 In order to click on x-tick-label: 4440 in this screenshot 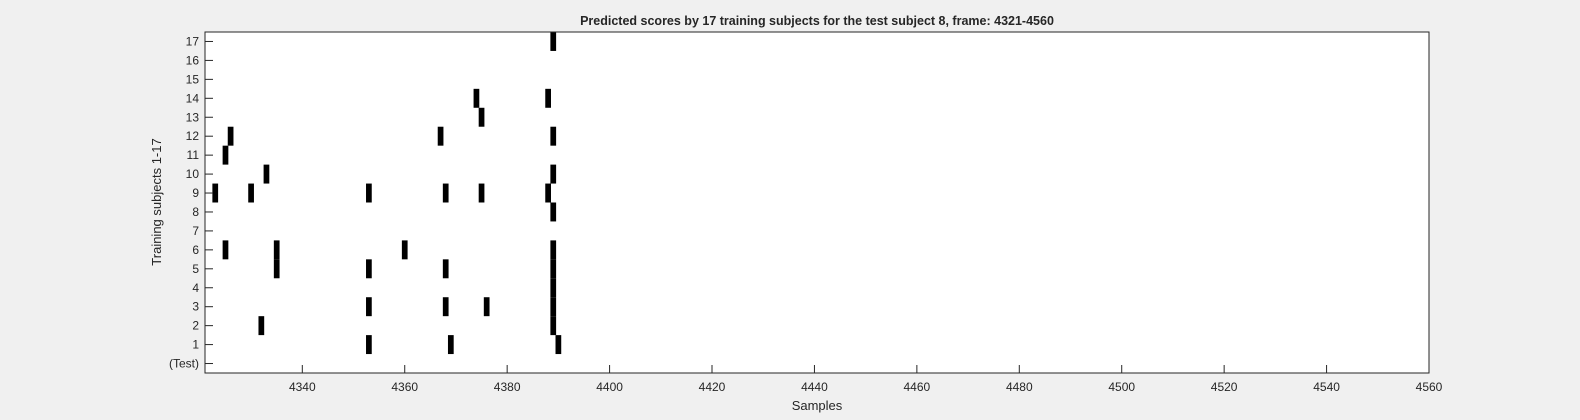, I will do `click(814, 387)`.